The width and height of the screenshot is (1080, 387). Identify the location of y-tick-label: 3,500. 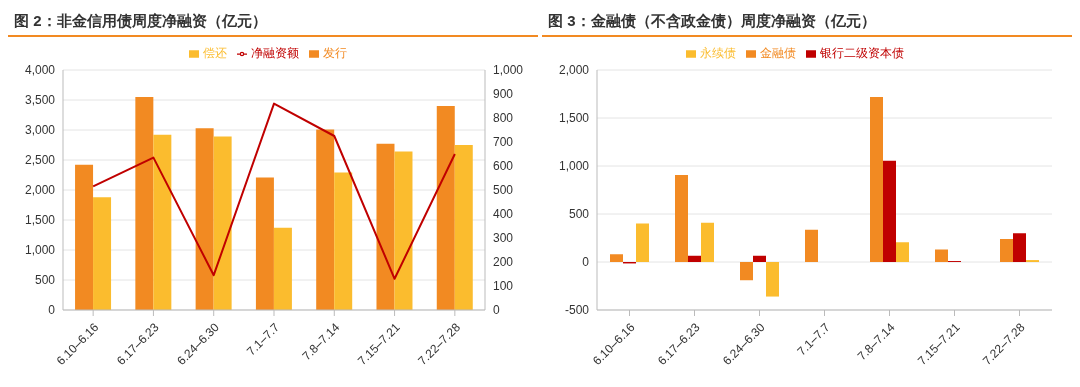
(40, 100).